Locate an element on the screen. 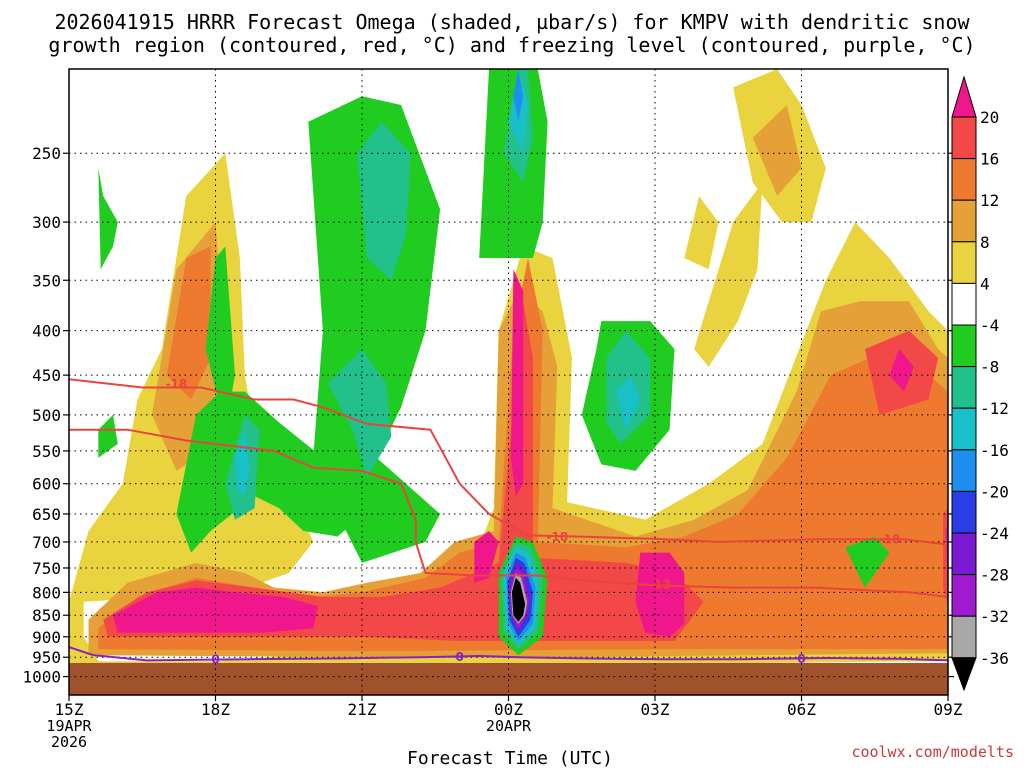 Image resolution: width=1024 pixels, height=768 pixels. colorbar-label: 8 is located at coordinates (985, 242).